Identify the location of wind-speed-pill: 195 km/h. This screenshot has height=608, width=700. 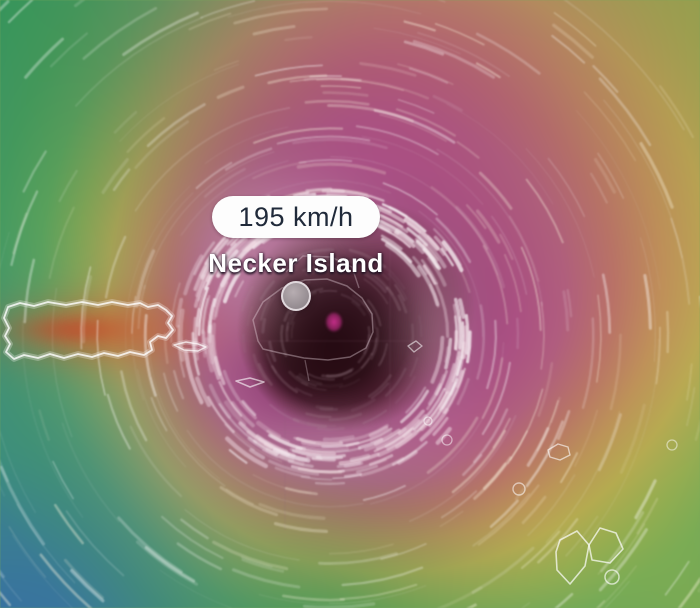
(296, 217).